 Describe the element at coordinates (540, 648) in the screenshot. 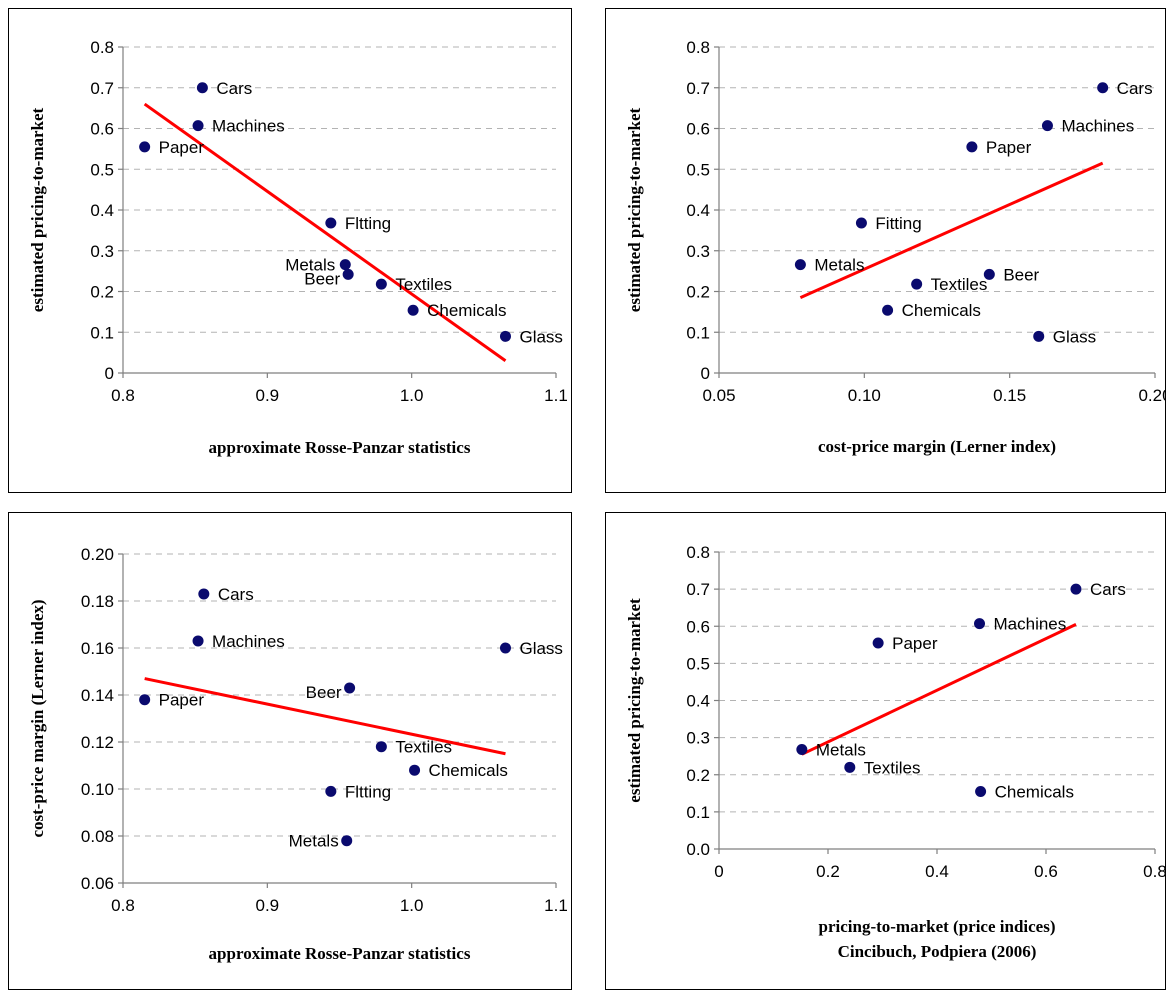

I see `point-label: Glass` at that location.